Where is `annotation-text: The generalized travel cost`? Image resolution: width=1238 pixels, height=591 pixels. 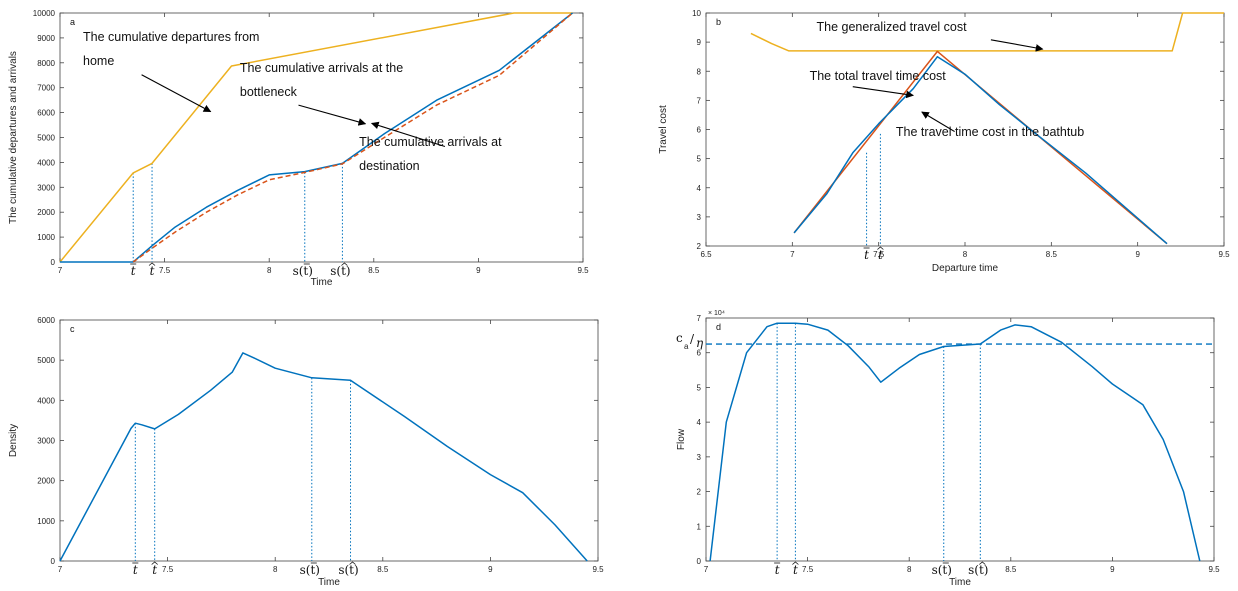 annotation-text: The generalized travel cost is located at coordinates (892, 27).